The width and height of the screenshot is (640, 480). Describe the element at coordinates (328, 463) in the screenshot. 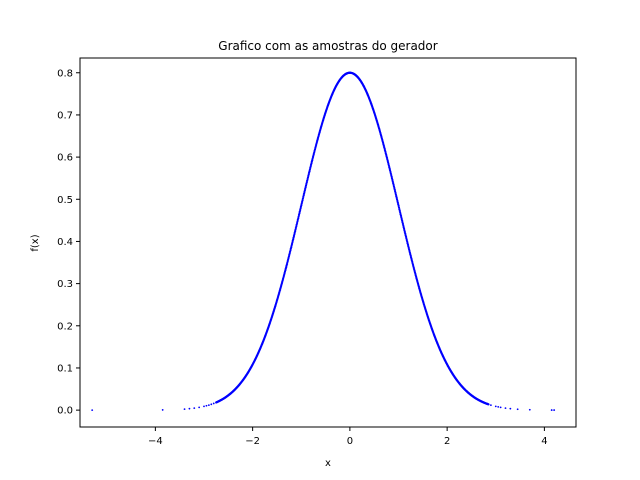

I see `x-axis-label: x` at that location.